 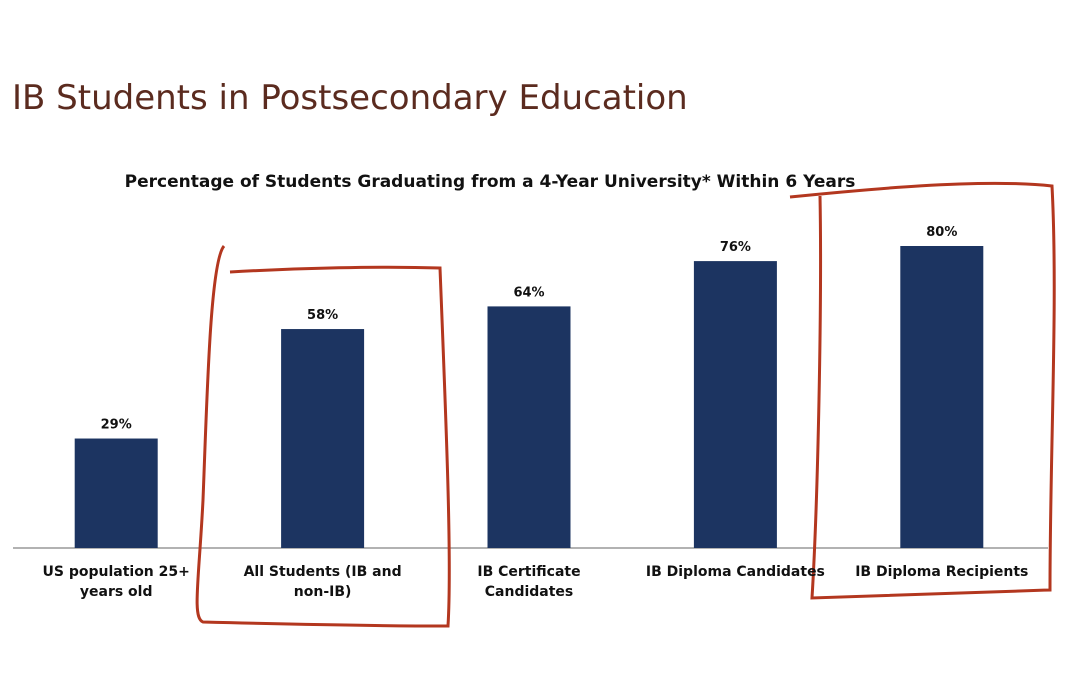 I want to click on x-tick-label: US population 25+ years old, so click(x=116, y=582).